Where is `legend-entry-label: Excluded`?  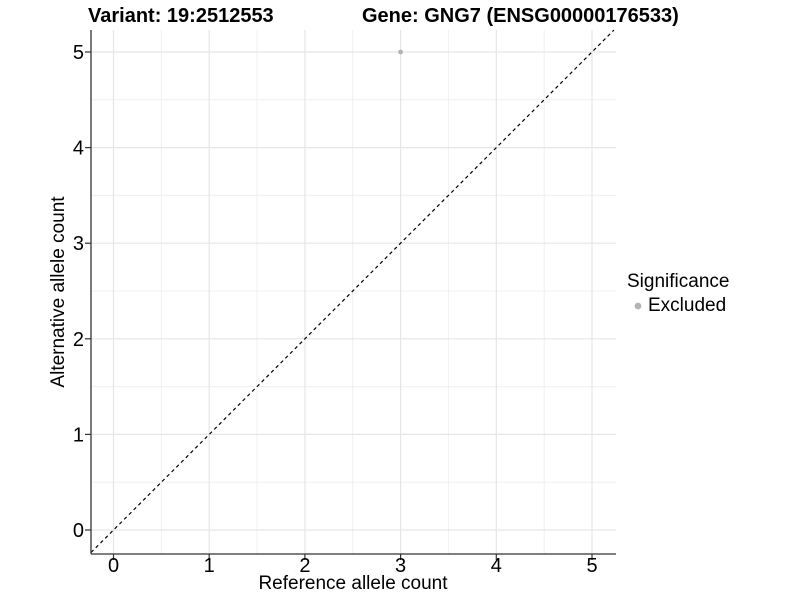 legend-entry-label: Excluded is located at coordinates (687, 305).